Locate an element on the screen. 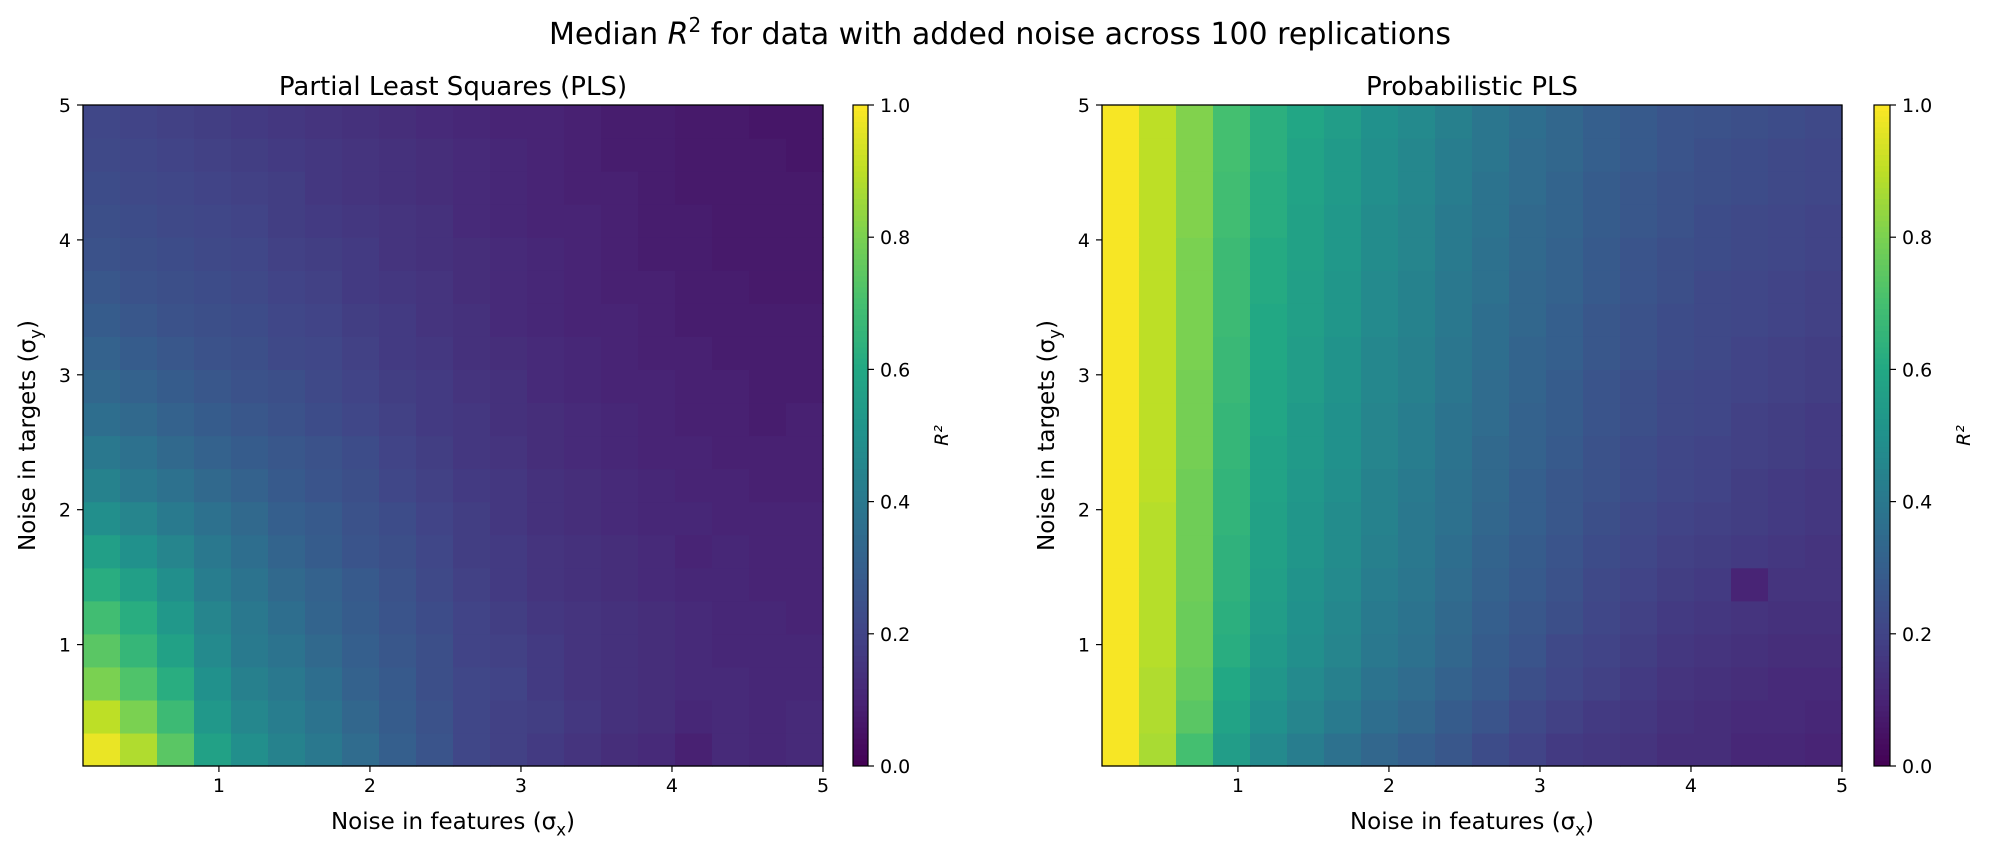 The height and width of the screenshot is (849, 2000). colorbar-tick-label: 0.8 is located at coordinates (895, 238).